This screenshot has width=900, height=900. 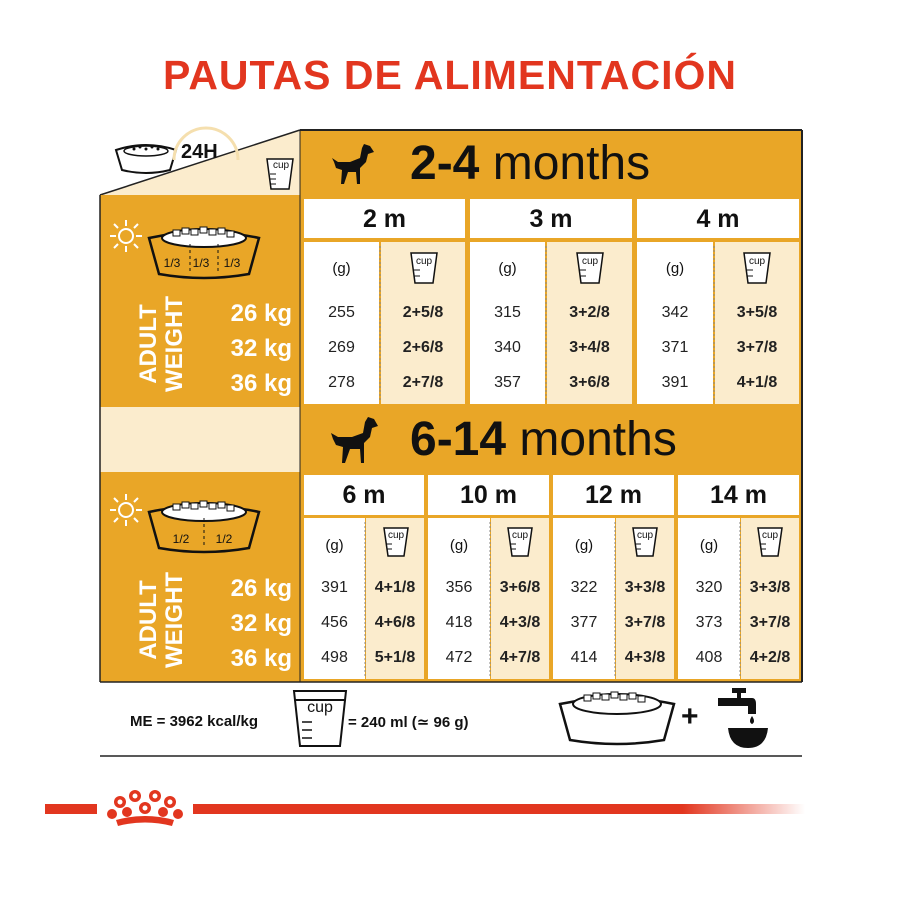 What do you see at coordinates (261, 313) in the screenshot?
I see `weight-26: 26 kg` at bounding box center [261, 313].